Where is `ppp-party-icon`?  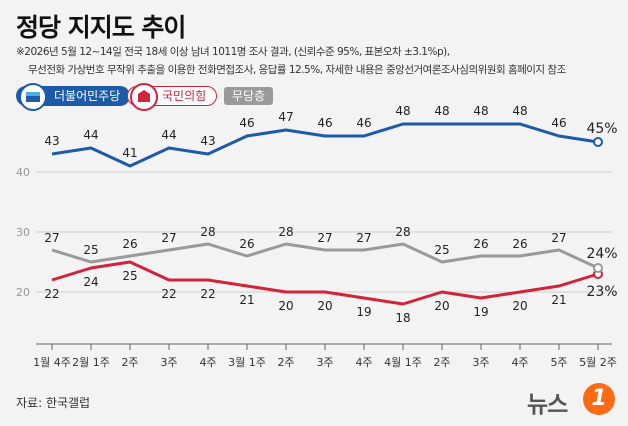
ppp-party-icon is located at coordinates (144, 97).